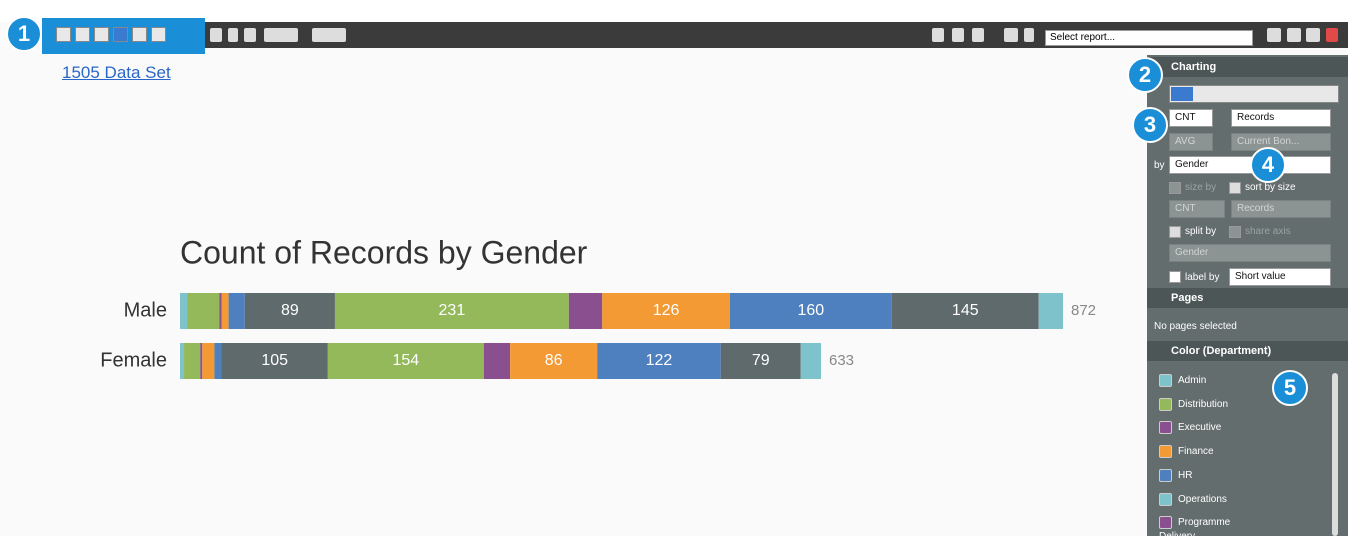 The width and height of the screenshot is (1348, 536). I want to click on zoom-in, so click(958, 35).